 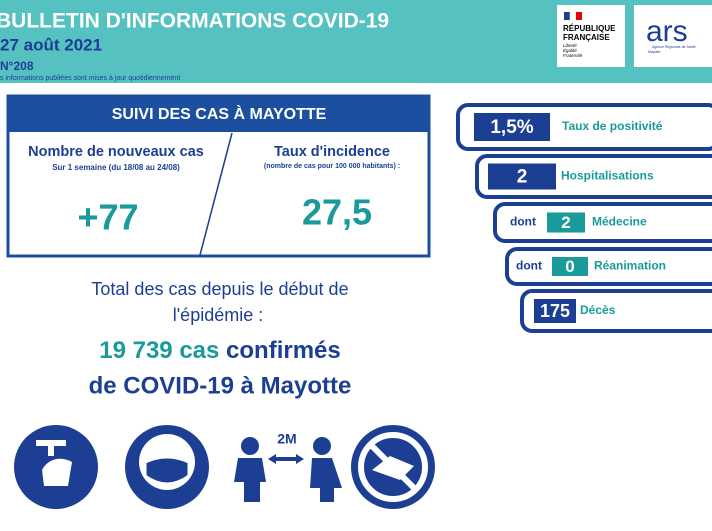 I want to click on distance-label: 2M, so click(x=286, y=439).